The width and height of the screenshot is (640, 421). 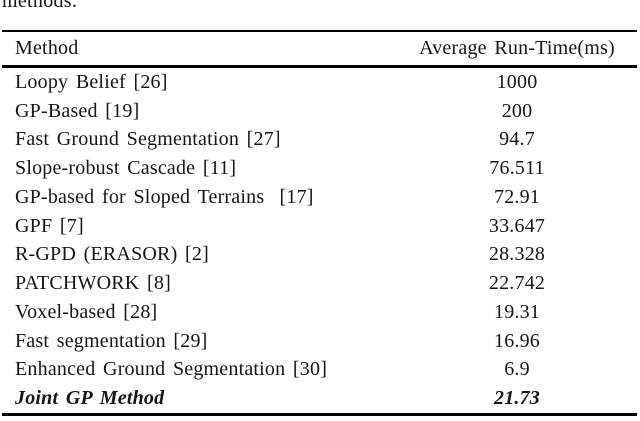 What do you see at coordinates (319, 82) in the screenshot?
I see `table-row: Loopy Belief [26] 1000` at bounding box center [319, 82].